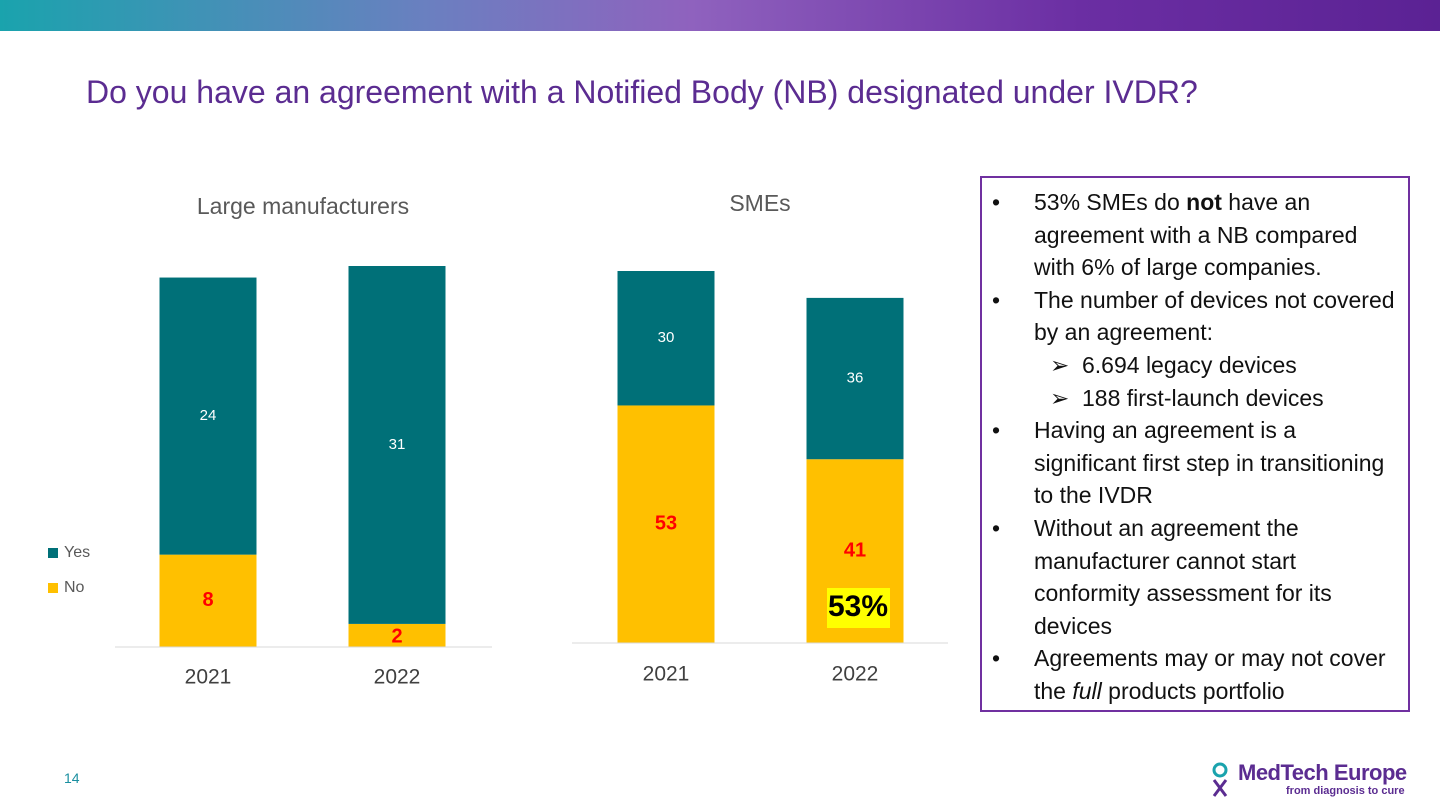 This screenshot has width=1440, height=807. I want to click on data-label: 30, so click(666, 337).